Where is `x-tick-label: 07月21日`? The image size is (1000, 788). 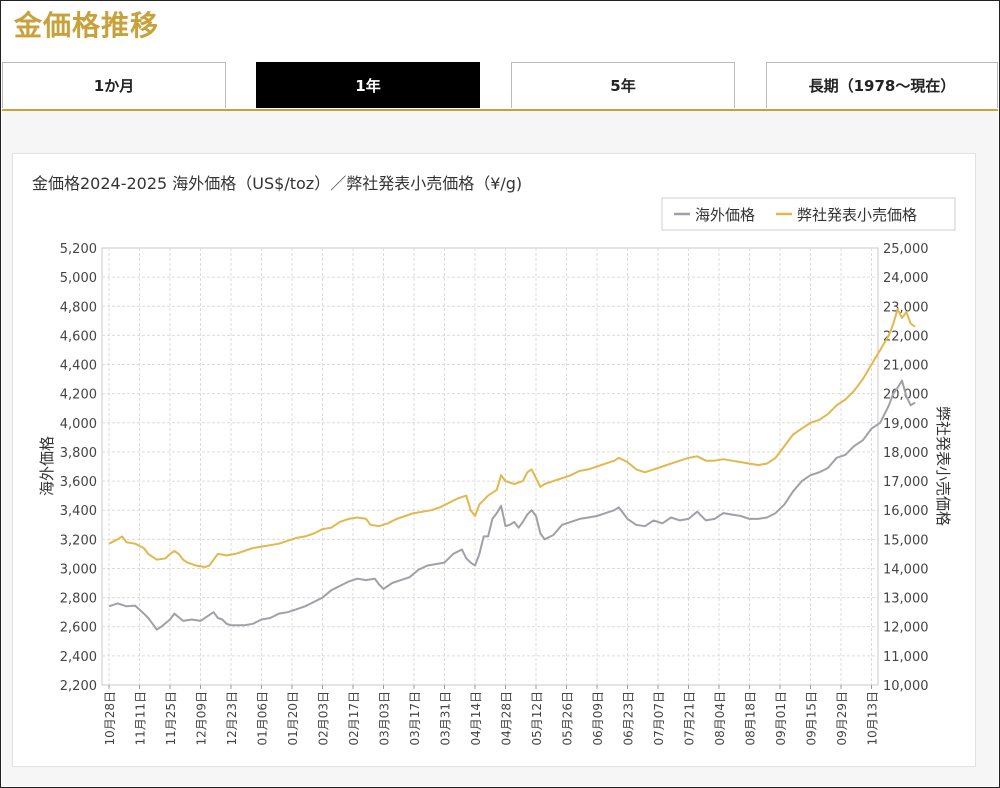 x-tick-label: 07月21日 is located at coordinates (690, 718).